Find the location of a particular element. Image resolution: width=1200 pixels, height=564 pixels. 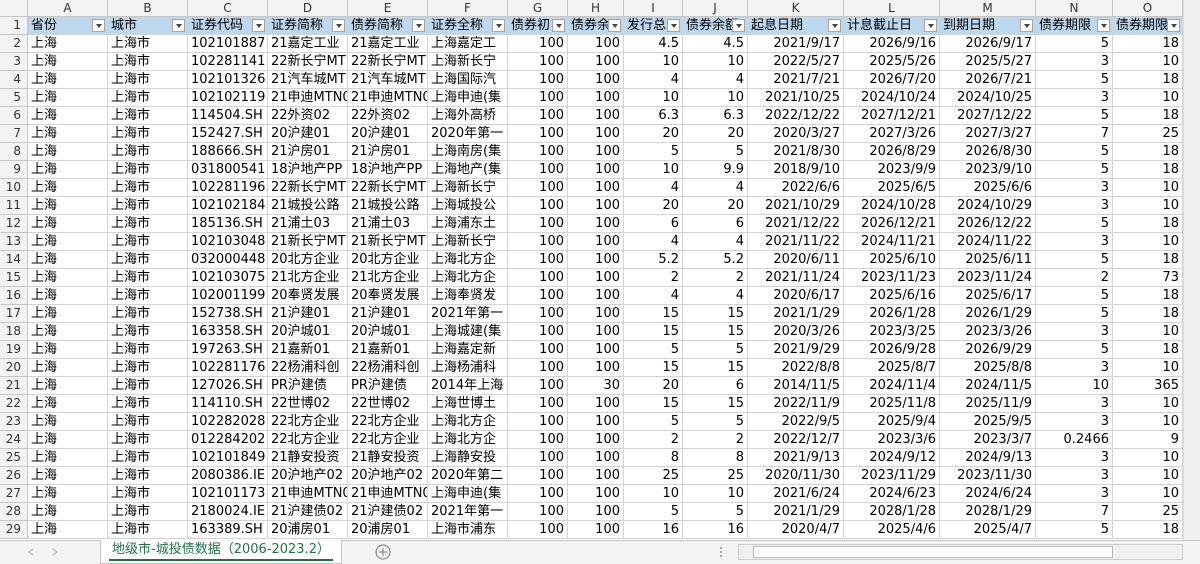

cell: 上海静安投 is located at coordinates (468, 458).